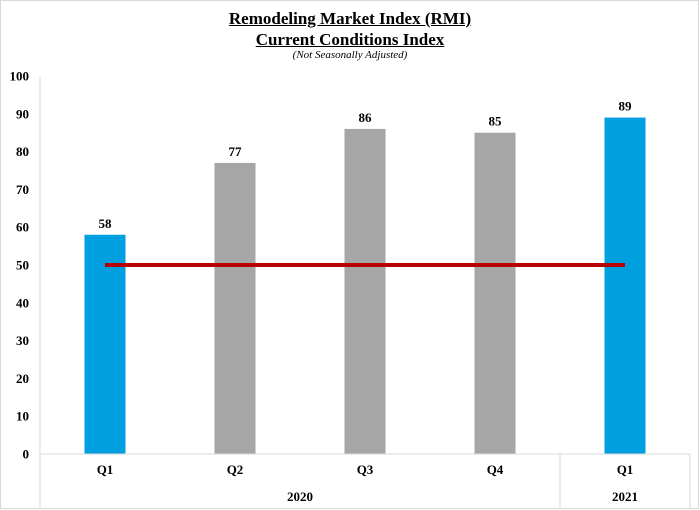 This screenshot has height=510, width=700. Describe the element at coordinates (495, 469) in the screenshot. I see `x-tick-label: Q4` at that location.